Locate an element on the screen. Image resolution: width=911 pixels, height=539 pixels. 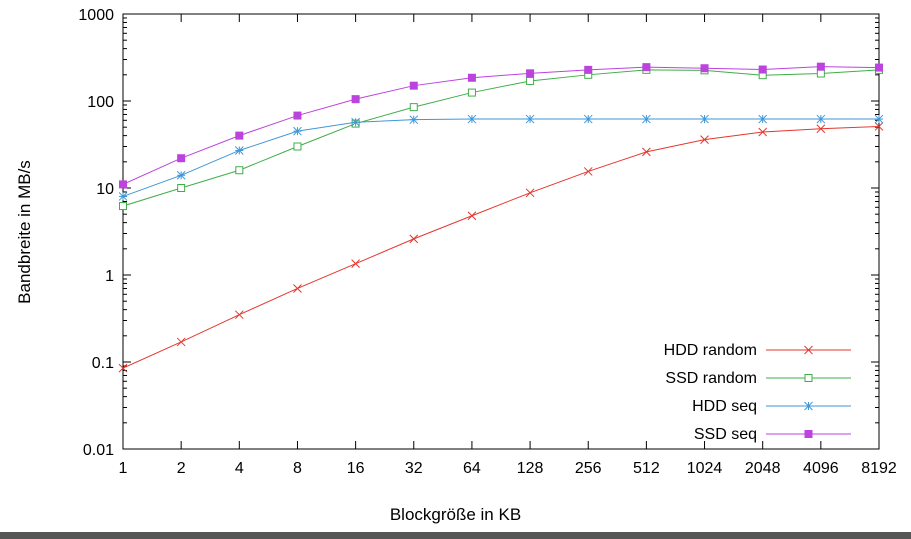
y-tick-label: 100 is located at coordinates (100, 102).